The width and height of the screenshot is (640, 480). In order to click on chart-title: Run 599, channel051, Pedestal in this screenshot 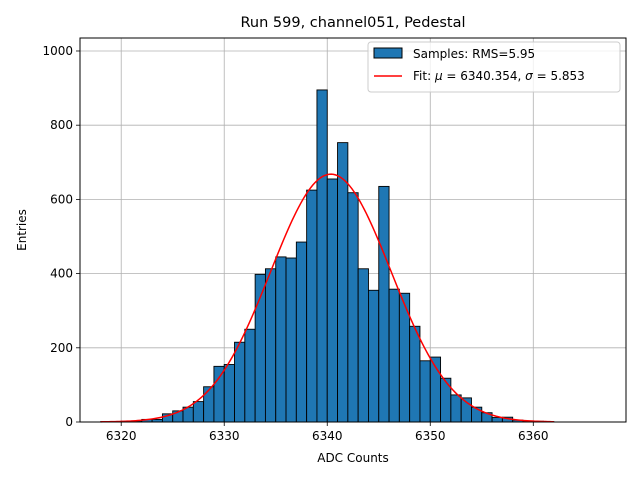, I will do `click(352, 23)`.